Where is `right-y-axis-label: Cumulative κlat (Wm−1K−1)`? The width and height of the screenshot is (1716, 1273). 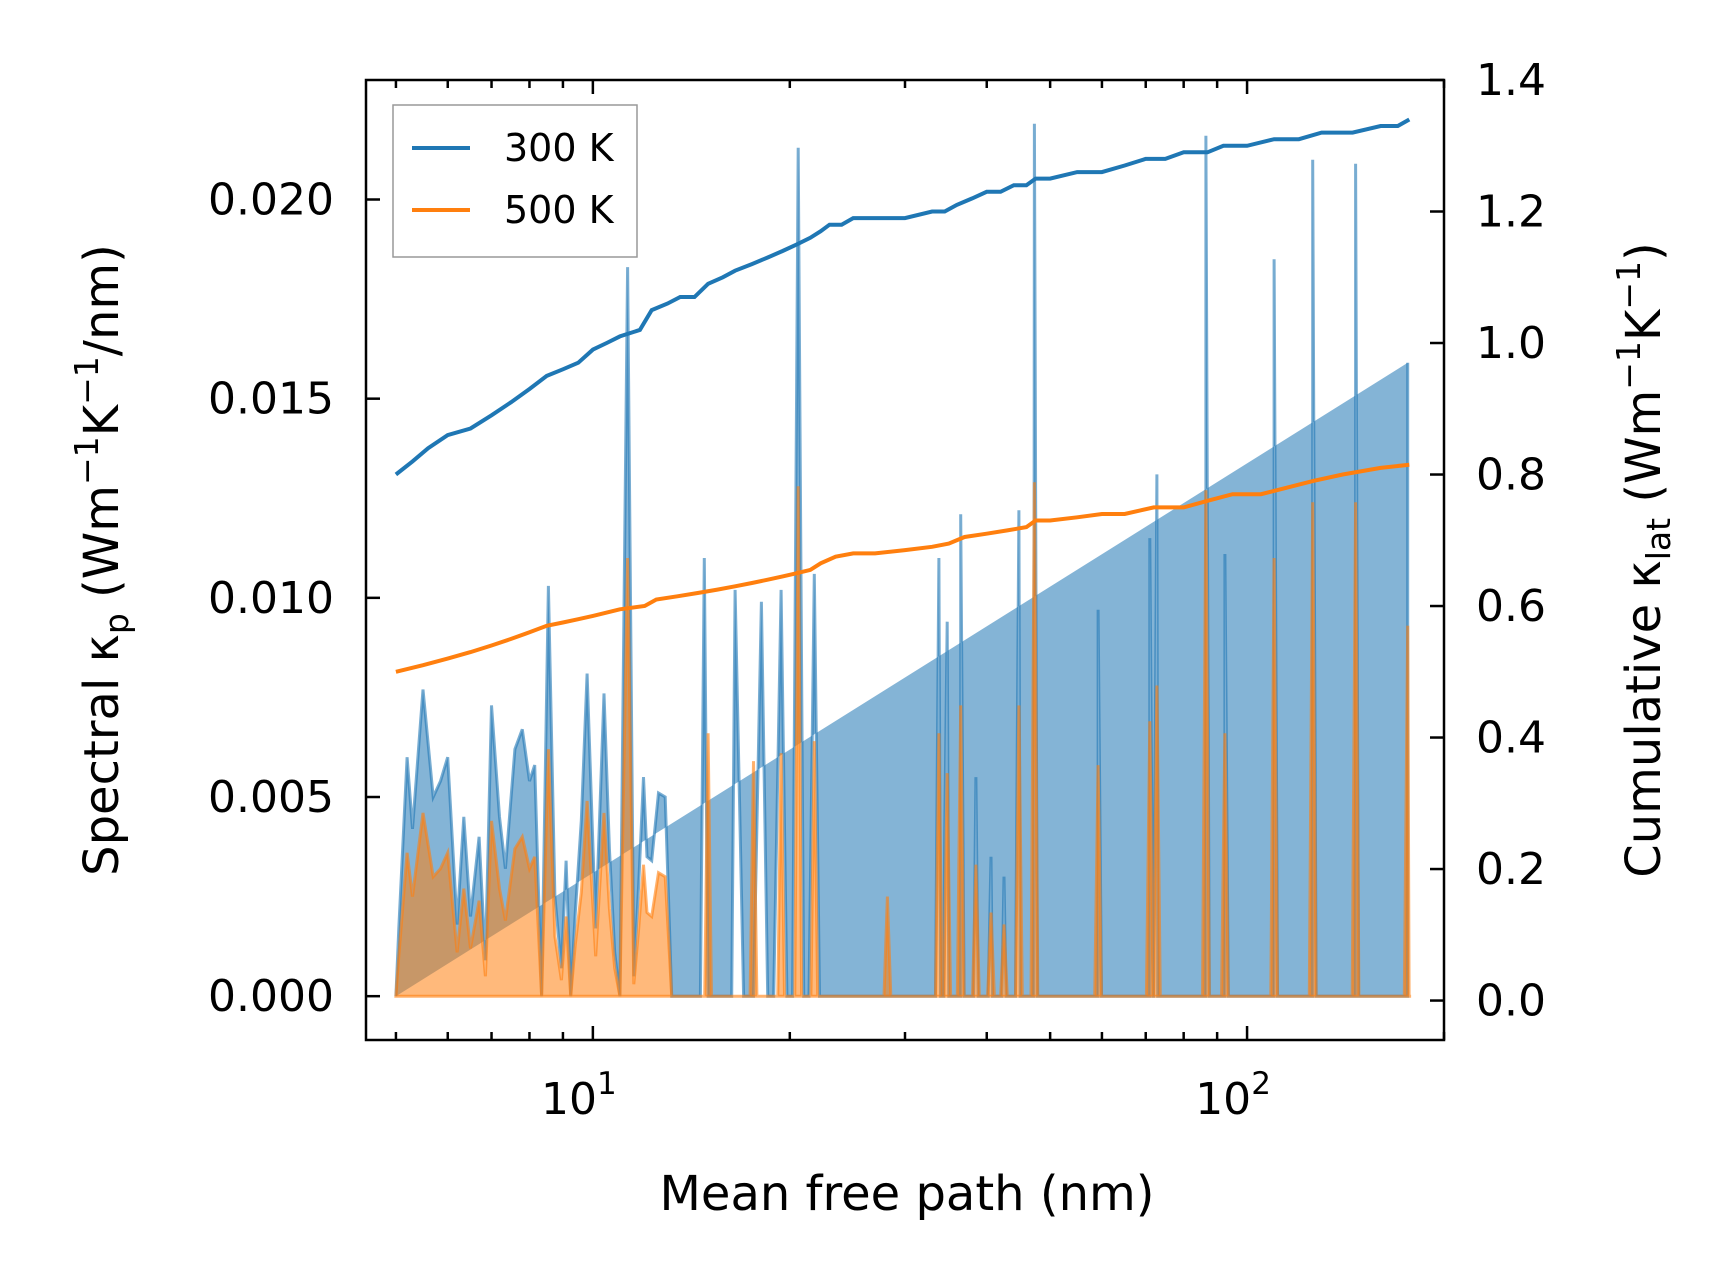
right-y-axis-label: Cumulative κlat (Wm−1K−1) is located at coordinates (1643, 560).